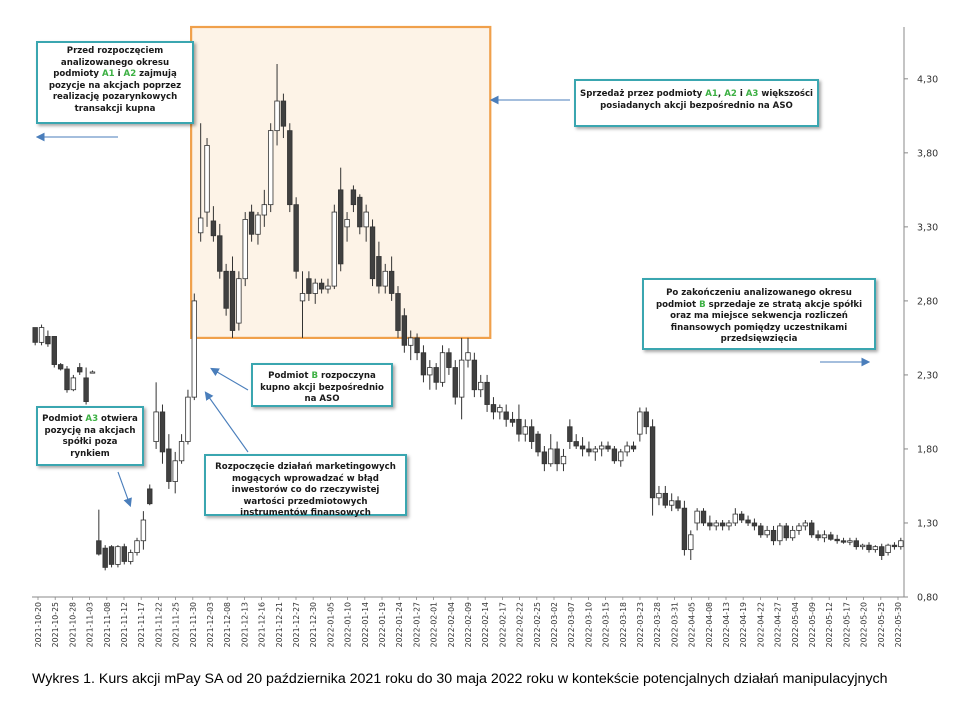 The width and height of the screenshot is (959, 718). What do you see at coordinates (193, 624) in the screenshot?
I see `x-tick-label: 2021-11-30` at bounding box center [193, 624].